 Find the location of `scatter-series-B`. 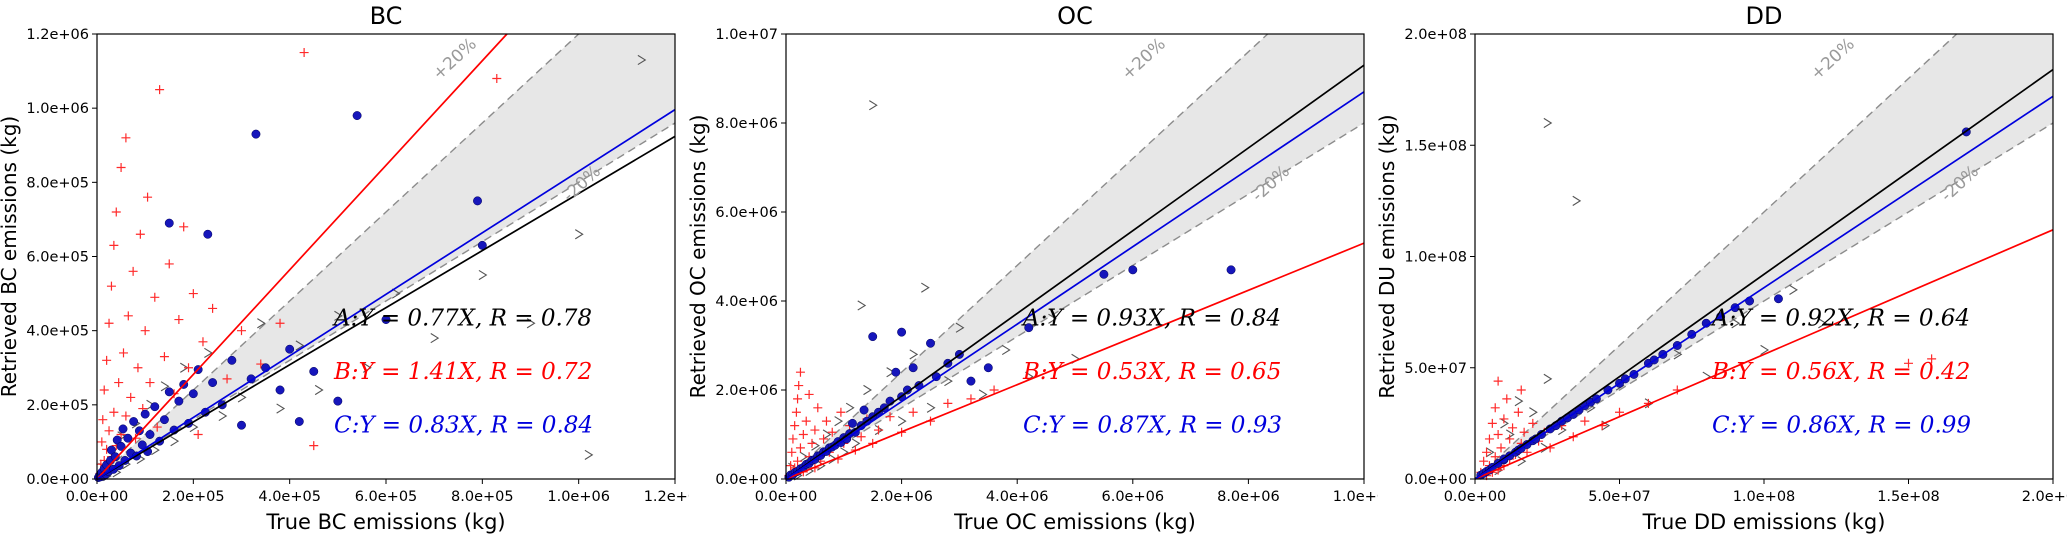

scatter-series-B is located at coordinates (1706, 417).